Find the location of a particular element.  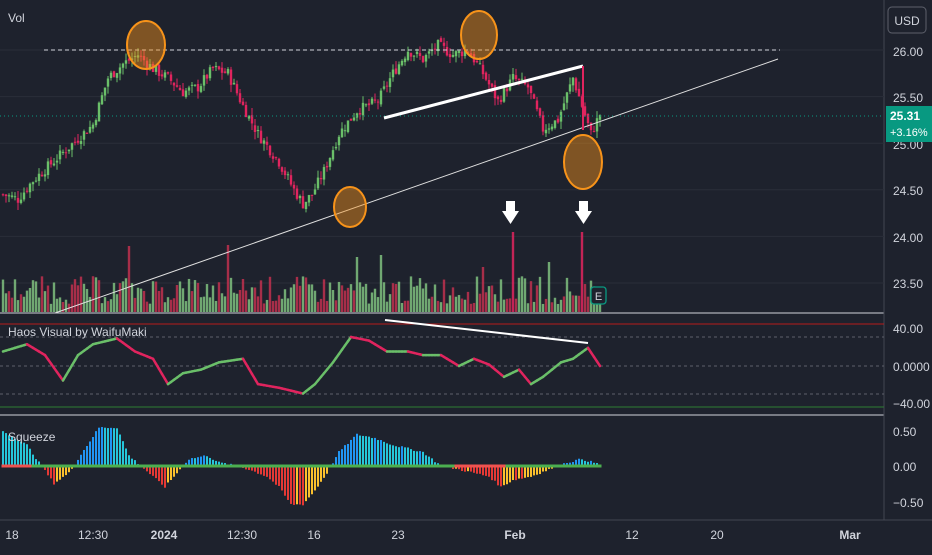

highlight-circle-breakdown is located at coordinates (583, 162).